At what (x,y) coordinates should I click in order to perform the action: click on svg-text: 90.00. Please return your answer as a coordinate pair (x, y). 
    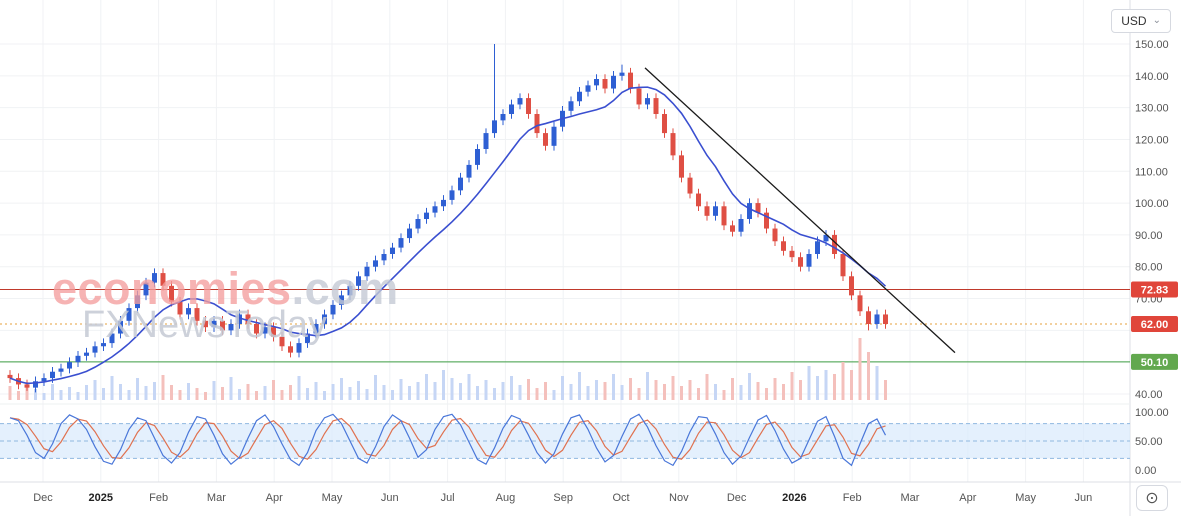
    Looking at the image, I should click on (1149, 236).